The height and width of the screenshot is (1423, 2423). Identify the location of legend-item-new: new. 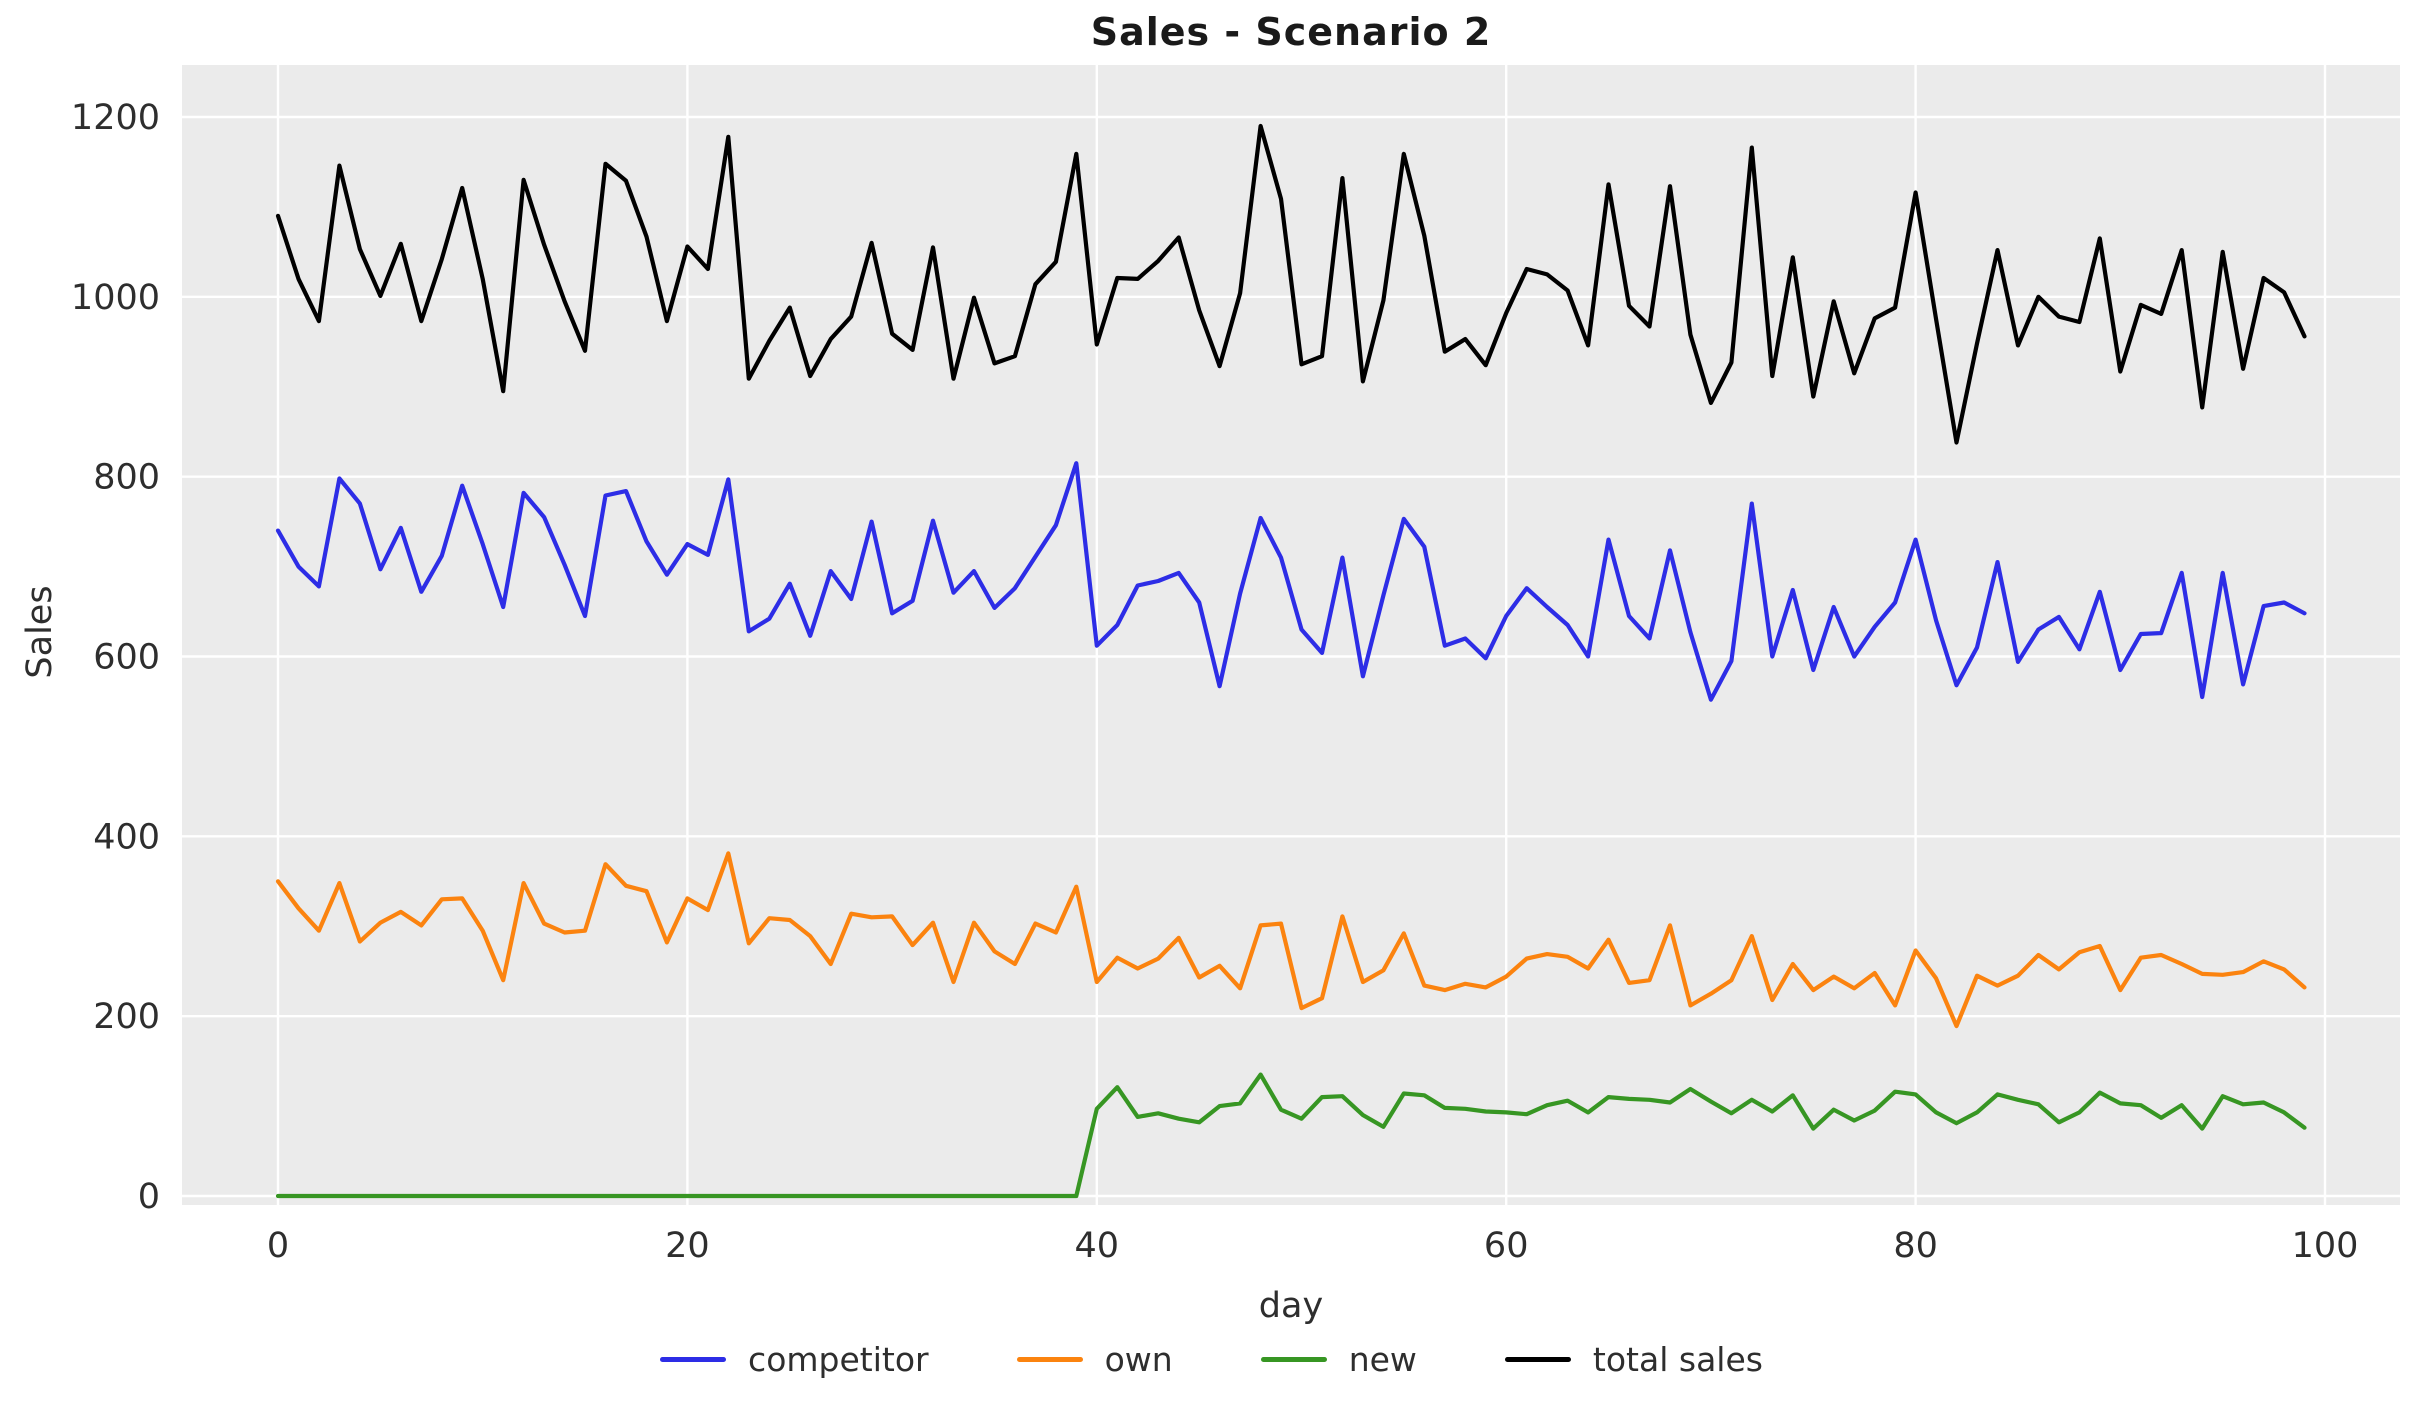
(1338, 1359).